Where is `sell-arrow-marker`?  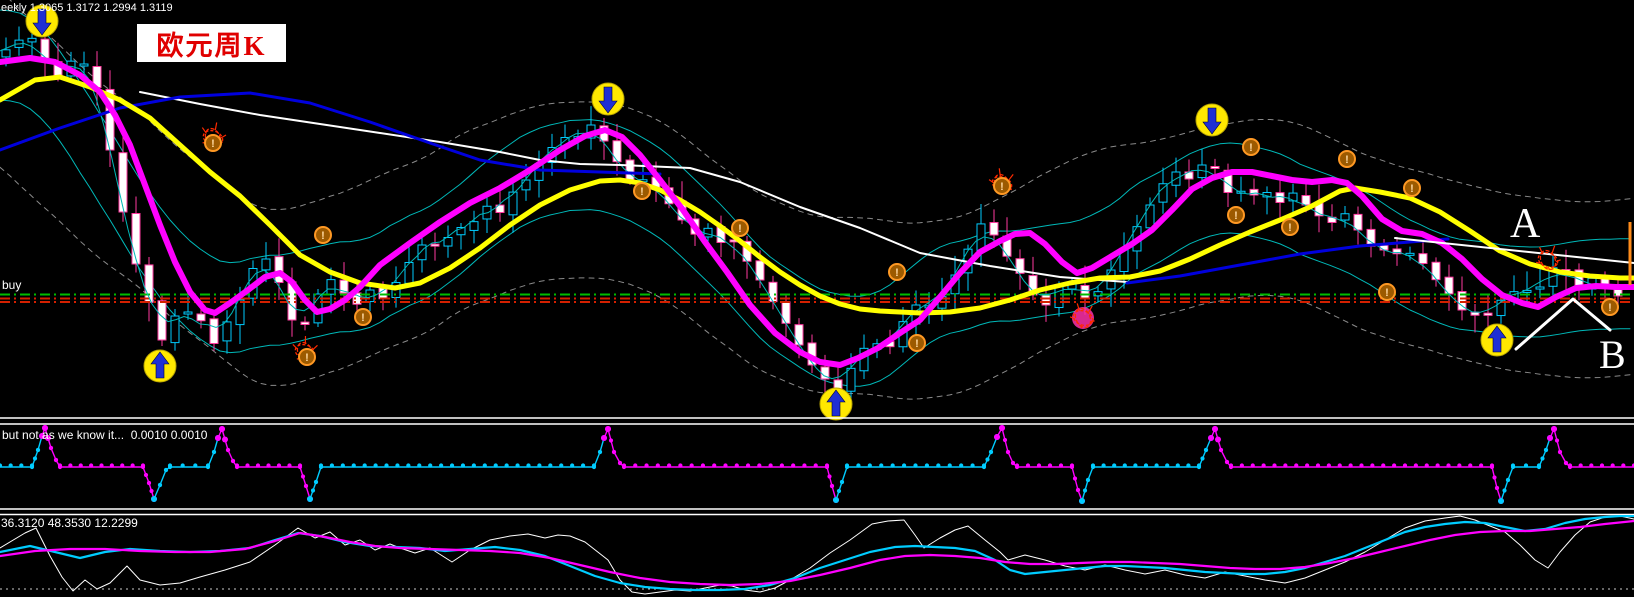 sell-arrow-marker is located at coordinates (608, 99).